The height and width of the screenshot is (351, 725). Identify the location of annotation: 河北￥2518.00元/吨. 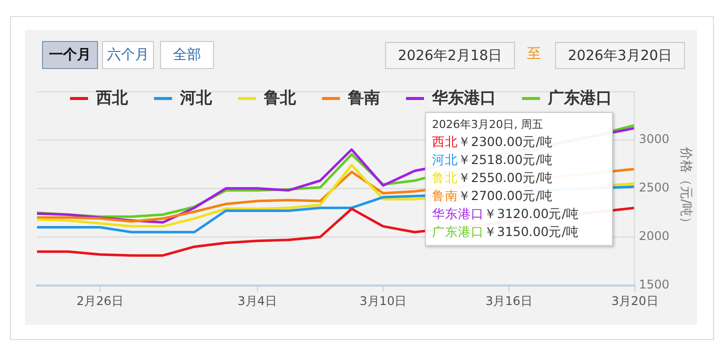
(492, 159).